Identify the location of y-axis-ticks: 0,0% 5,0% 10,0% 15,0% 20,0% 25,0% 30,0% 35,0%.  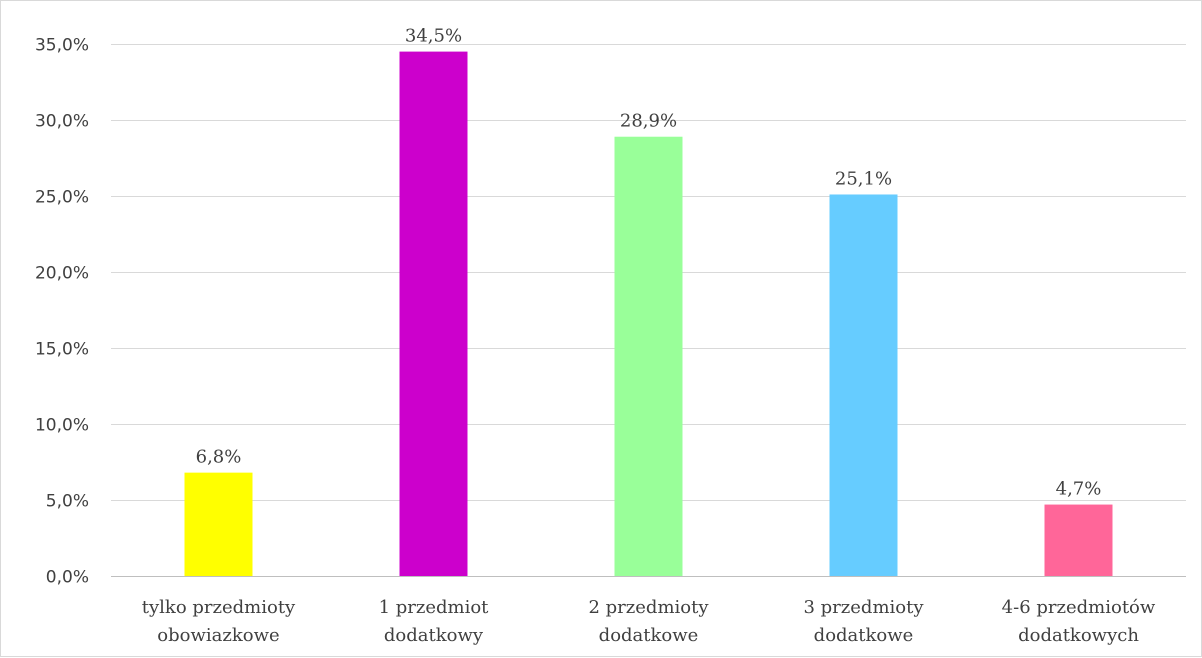
(62, 312).